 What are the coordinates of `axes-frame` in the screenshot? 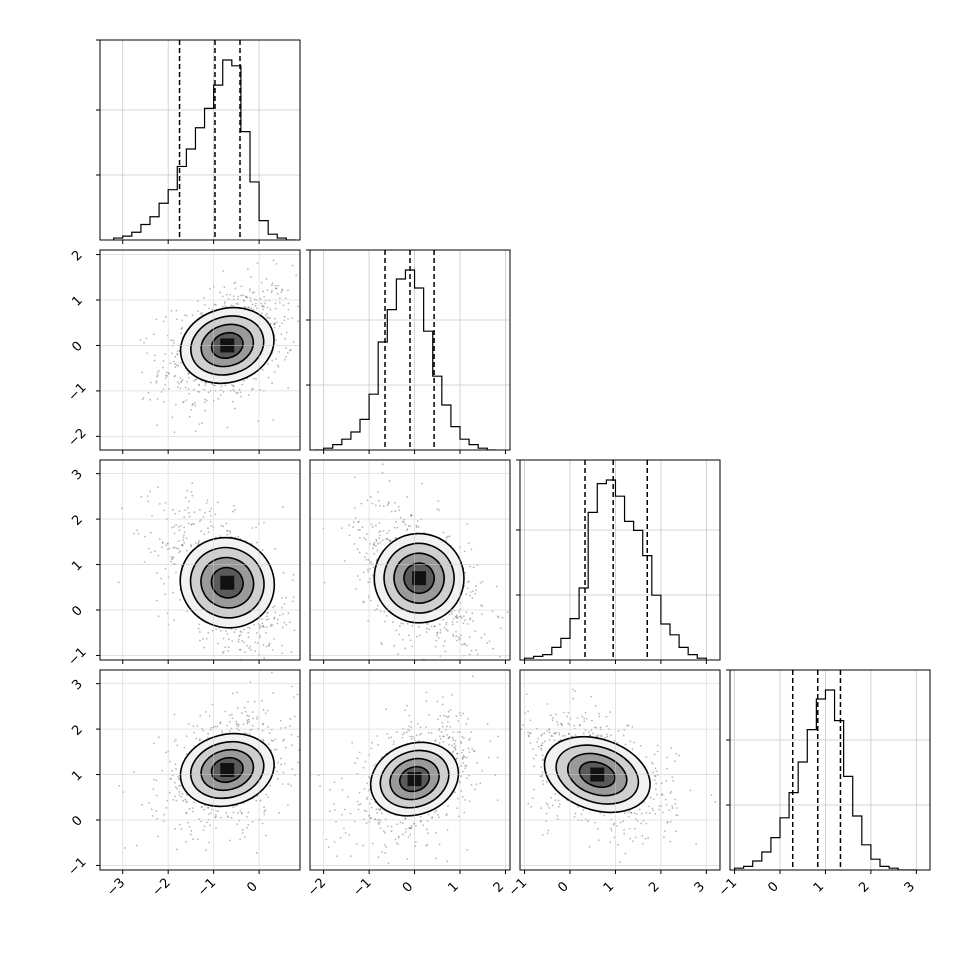 It's located at (830, 770).